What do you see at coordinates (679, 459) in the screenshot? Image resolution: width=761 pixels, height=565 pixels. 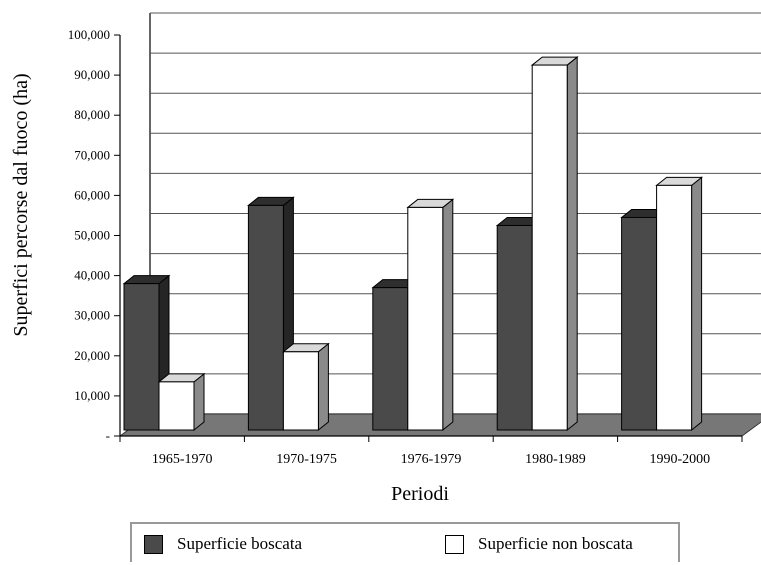 I see `x-tick-label: 1990-2000` at bounding box center [679, 459].